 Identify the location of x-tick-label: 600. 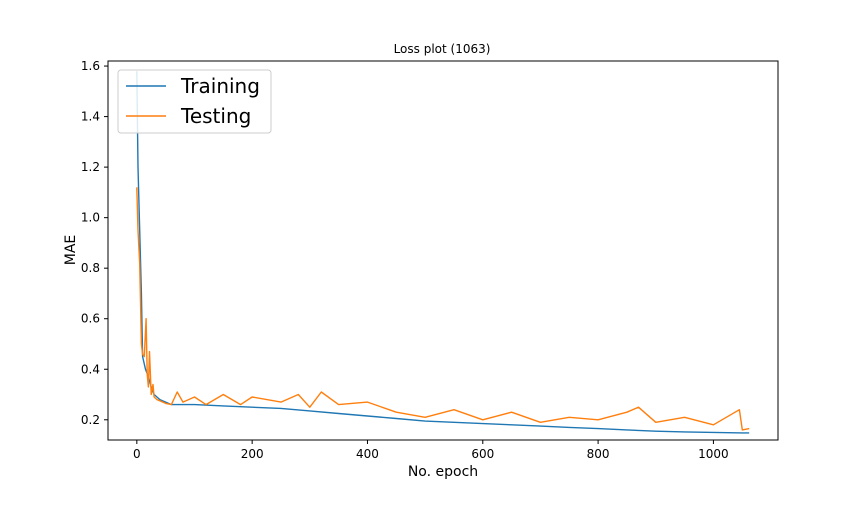
(482, 454).